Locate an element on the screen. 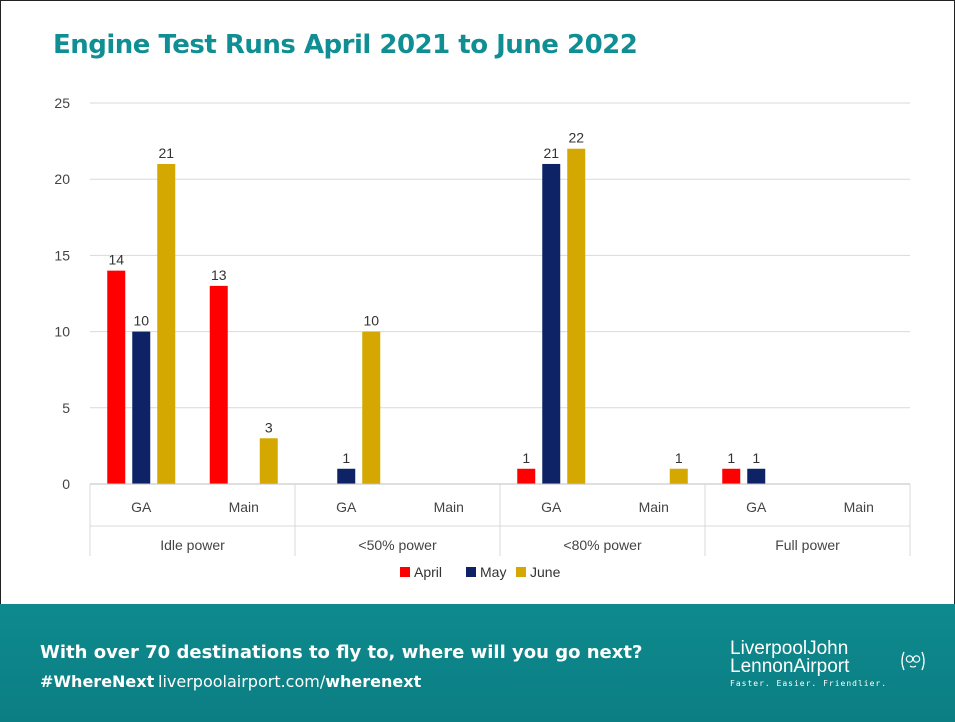 The image size is (955, 722). data-label: 13 is located at coordinates (219, 275).